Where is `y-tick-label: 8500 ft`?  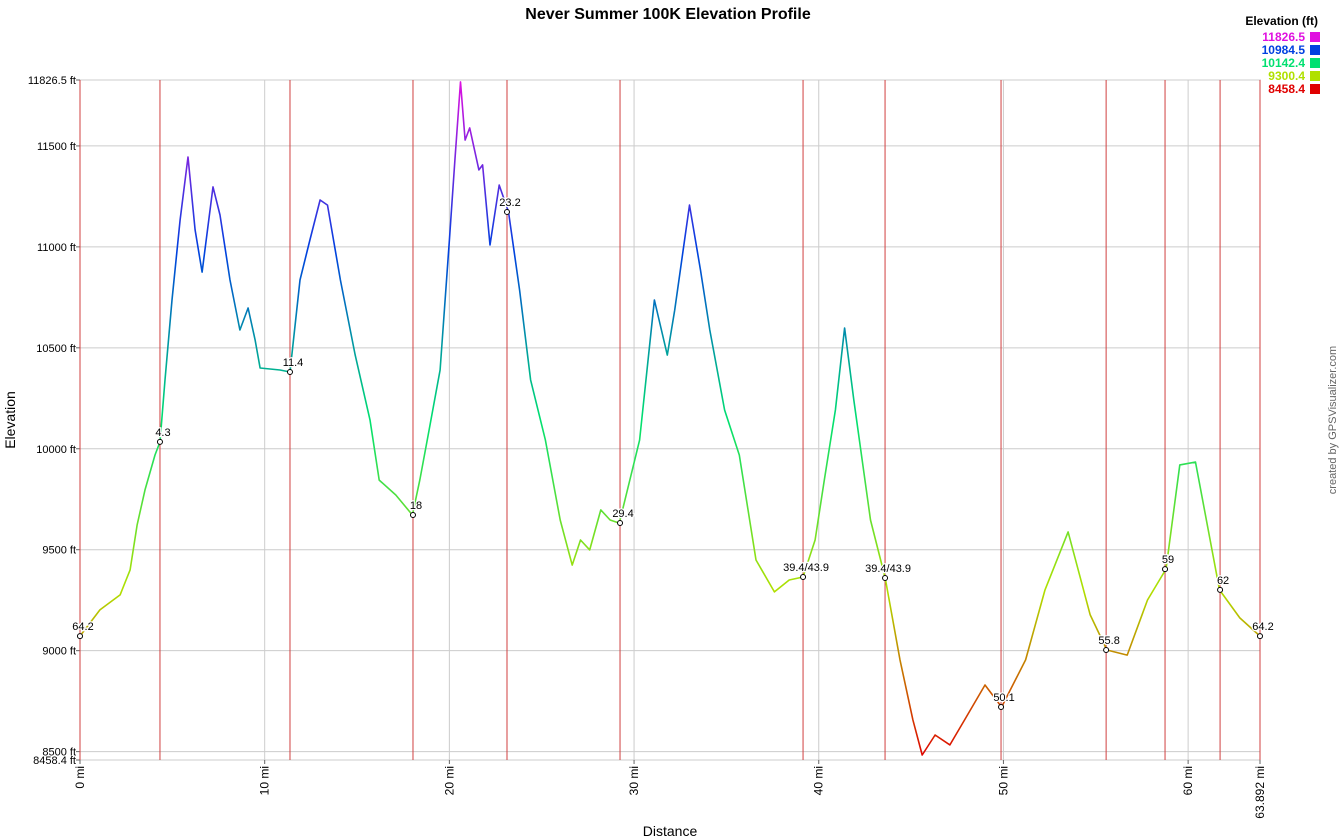 y-tick-label: 8500 ft is located at coordinates (59, 753).